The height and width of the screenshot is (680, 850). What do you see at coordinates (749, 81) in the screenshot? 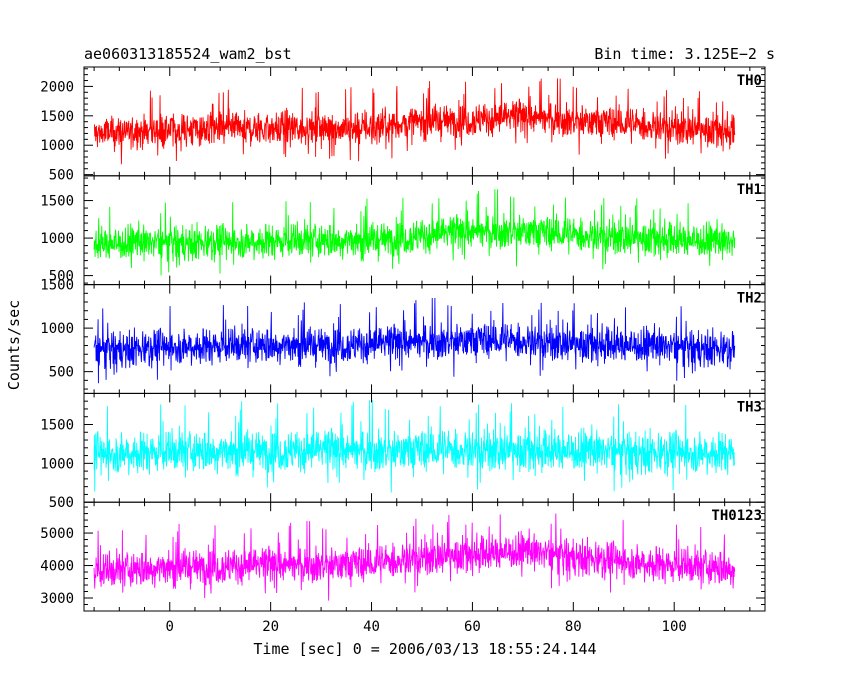
I see `panel-label: TH0` at bounding box center [749, 81].